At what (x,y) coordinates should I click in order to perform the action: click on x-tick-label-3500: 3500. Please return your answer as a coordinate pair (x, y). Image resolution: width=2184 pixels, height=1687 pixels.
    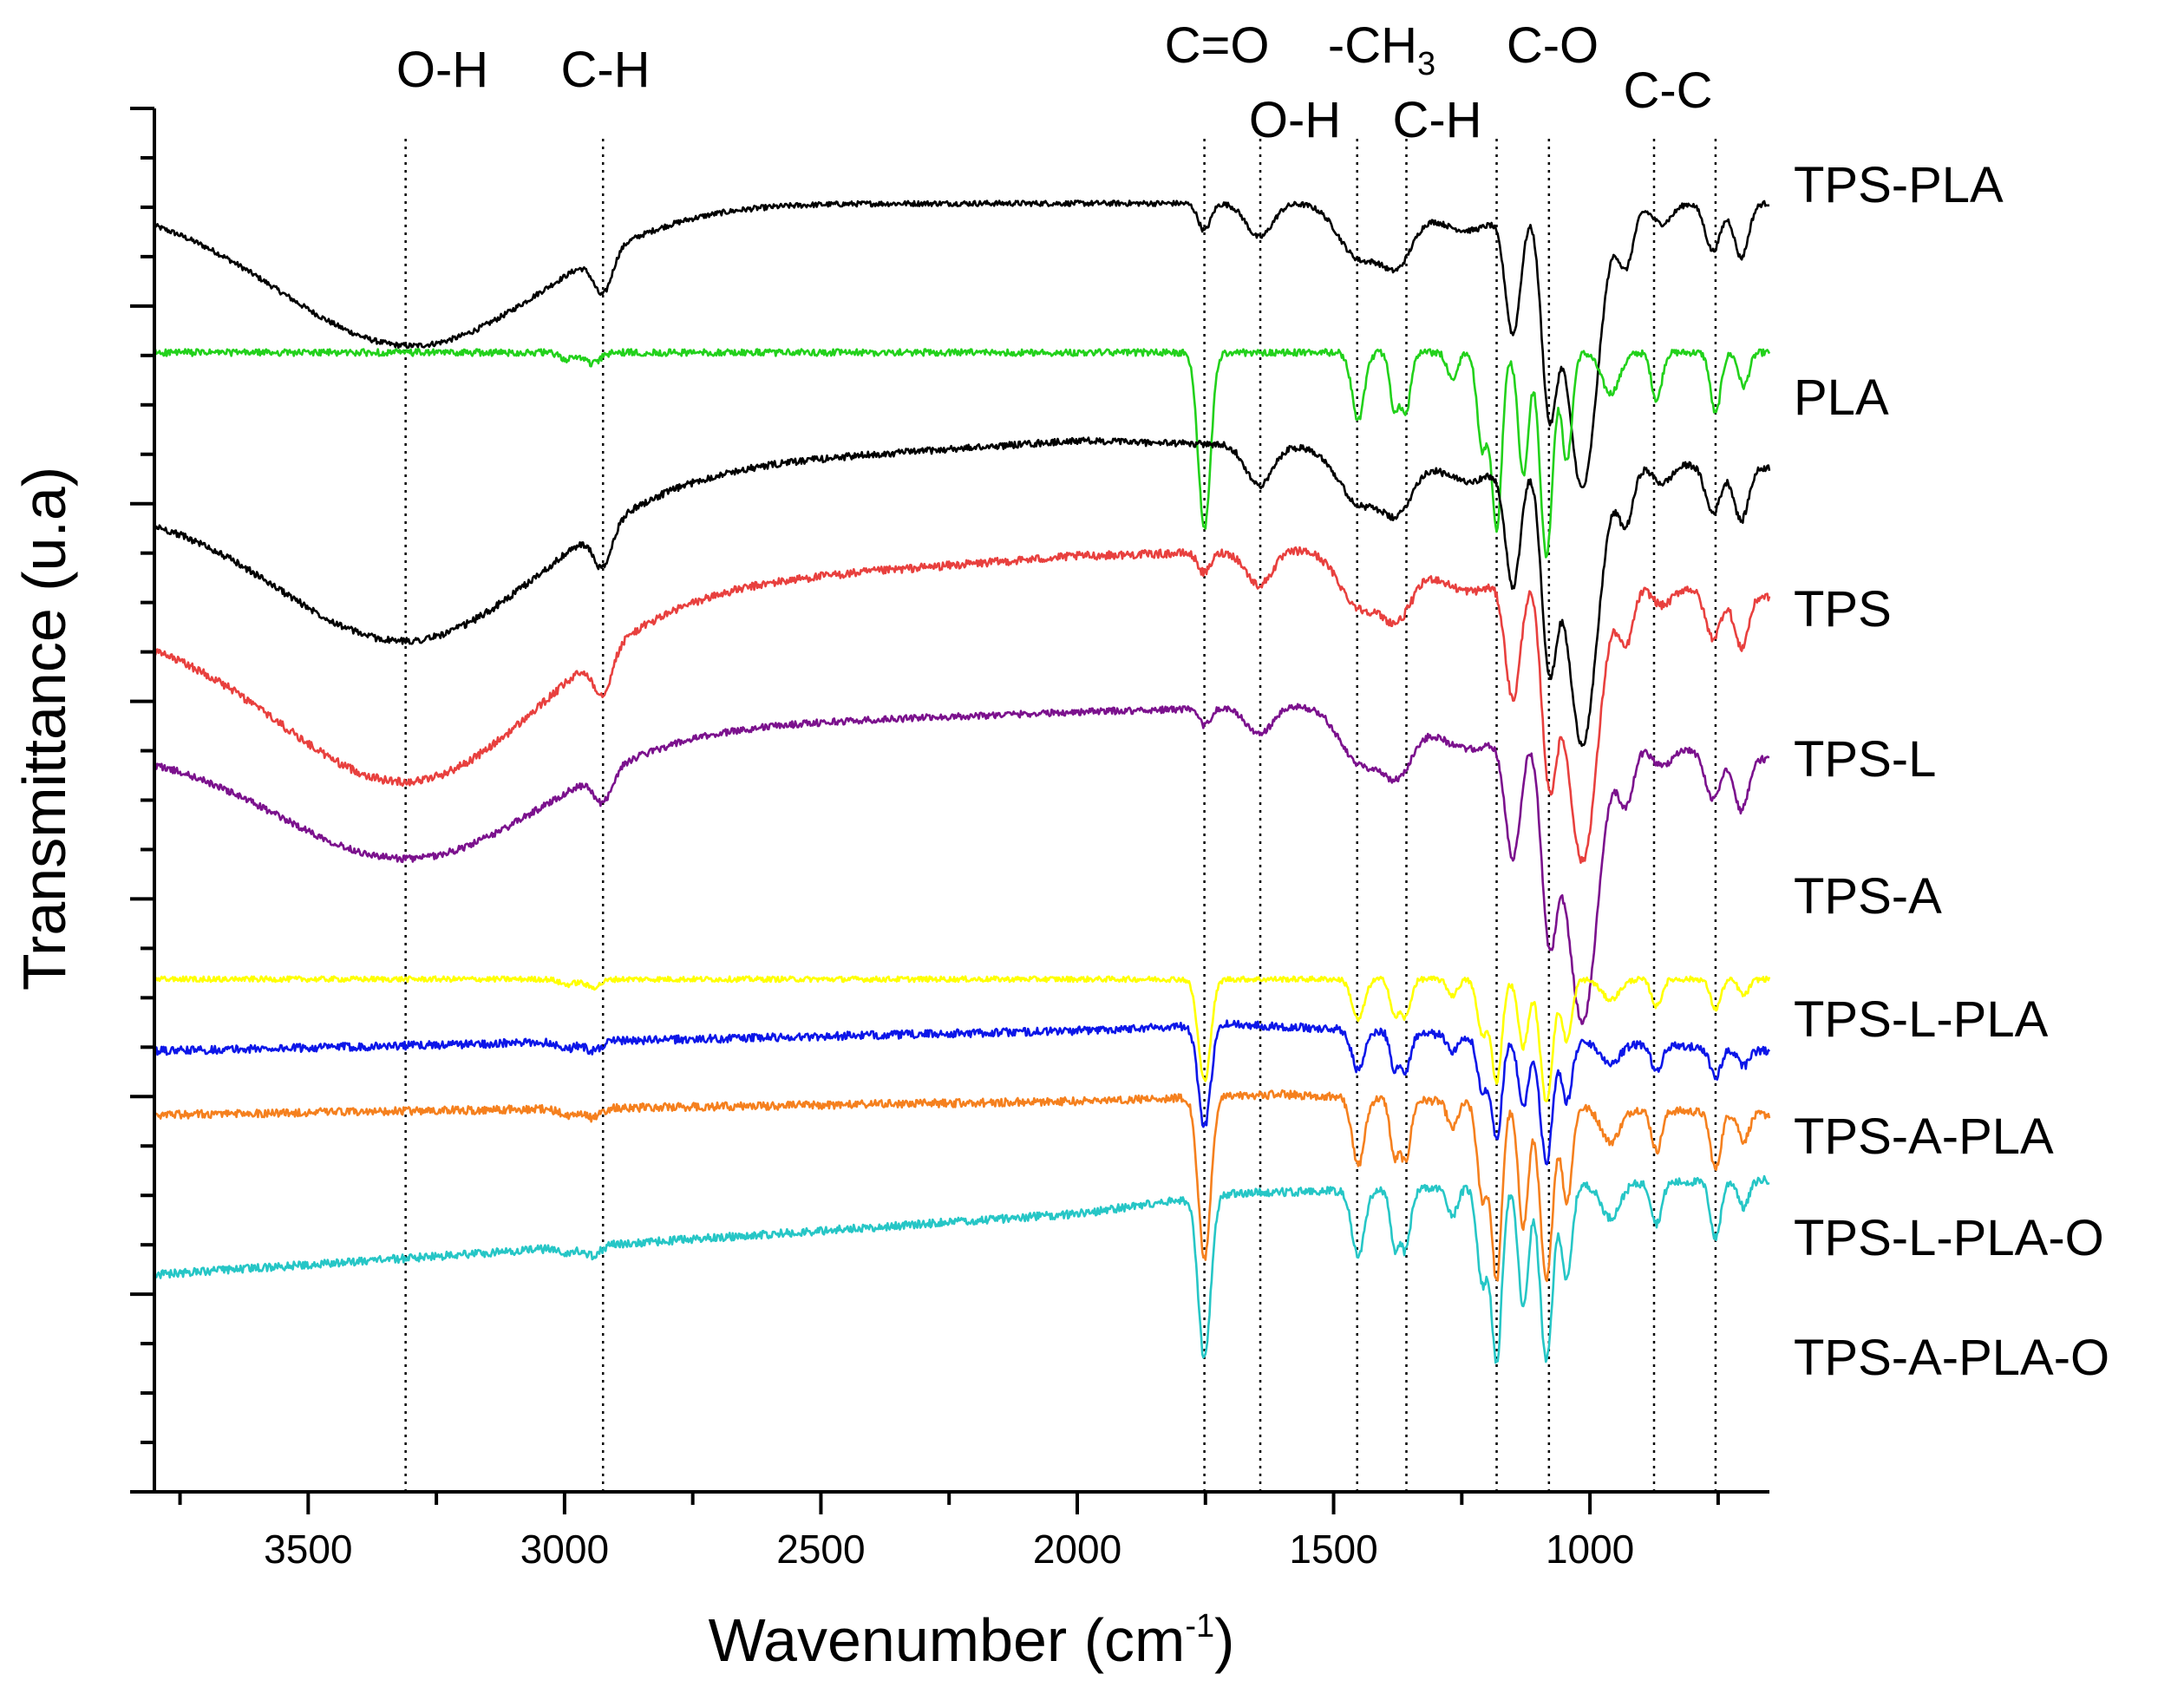
    Looking at the image, I should click on (308, 1549).